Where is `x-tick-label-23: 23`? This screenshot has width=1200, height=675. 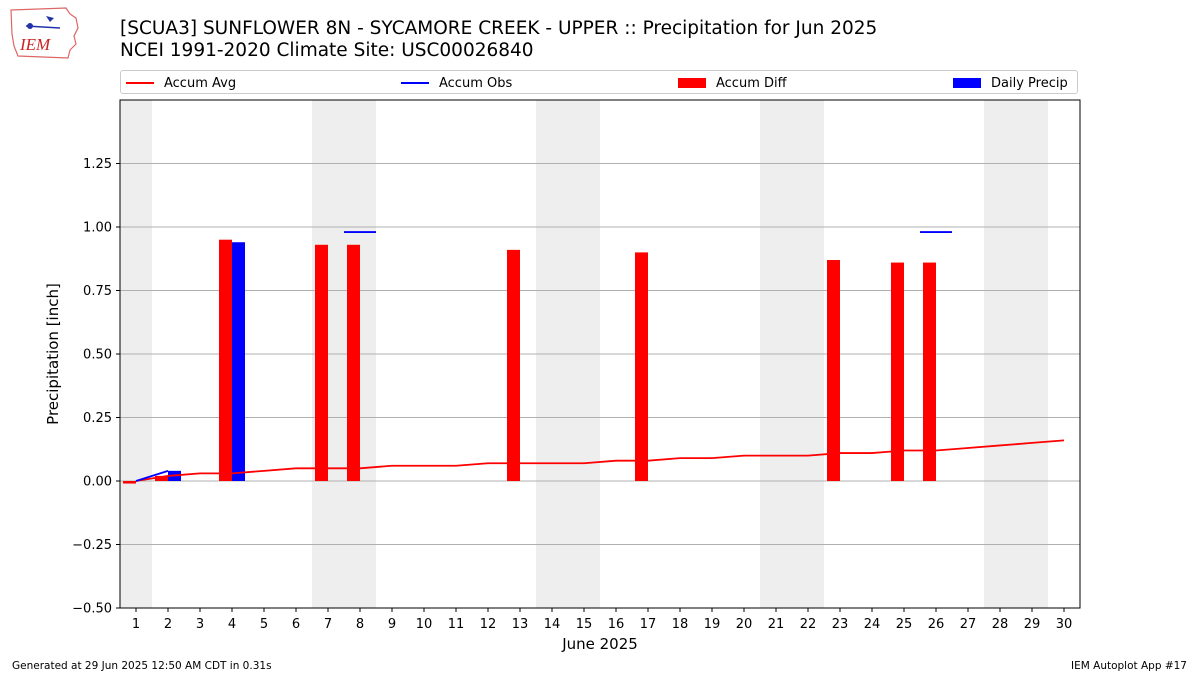
x-tick-label-23: 23 is located at coordinates (840, 624).